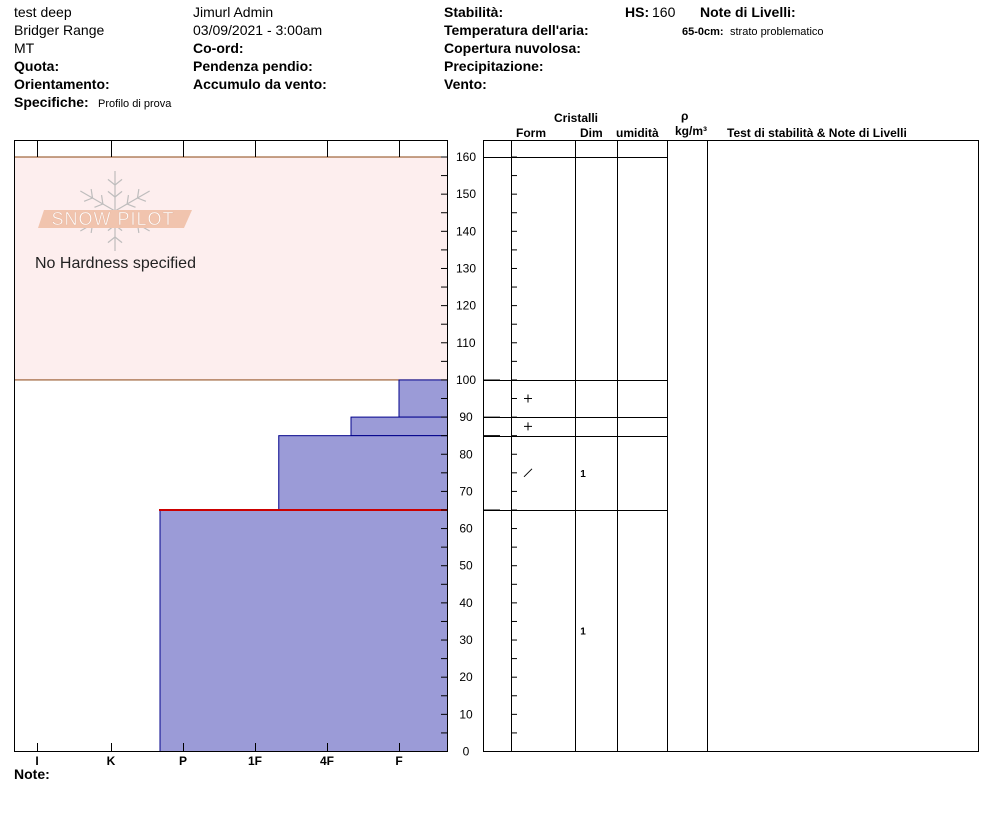 The image size is (994, 840). What do you see at coordinates (466, 714) in the screenshot?
I see `depth-label: 10` at bounding box center [466, 714].